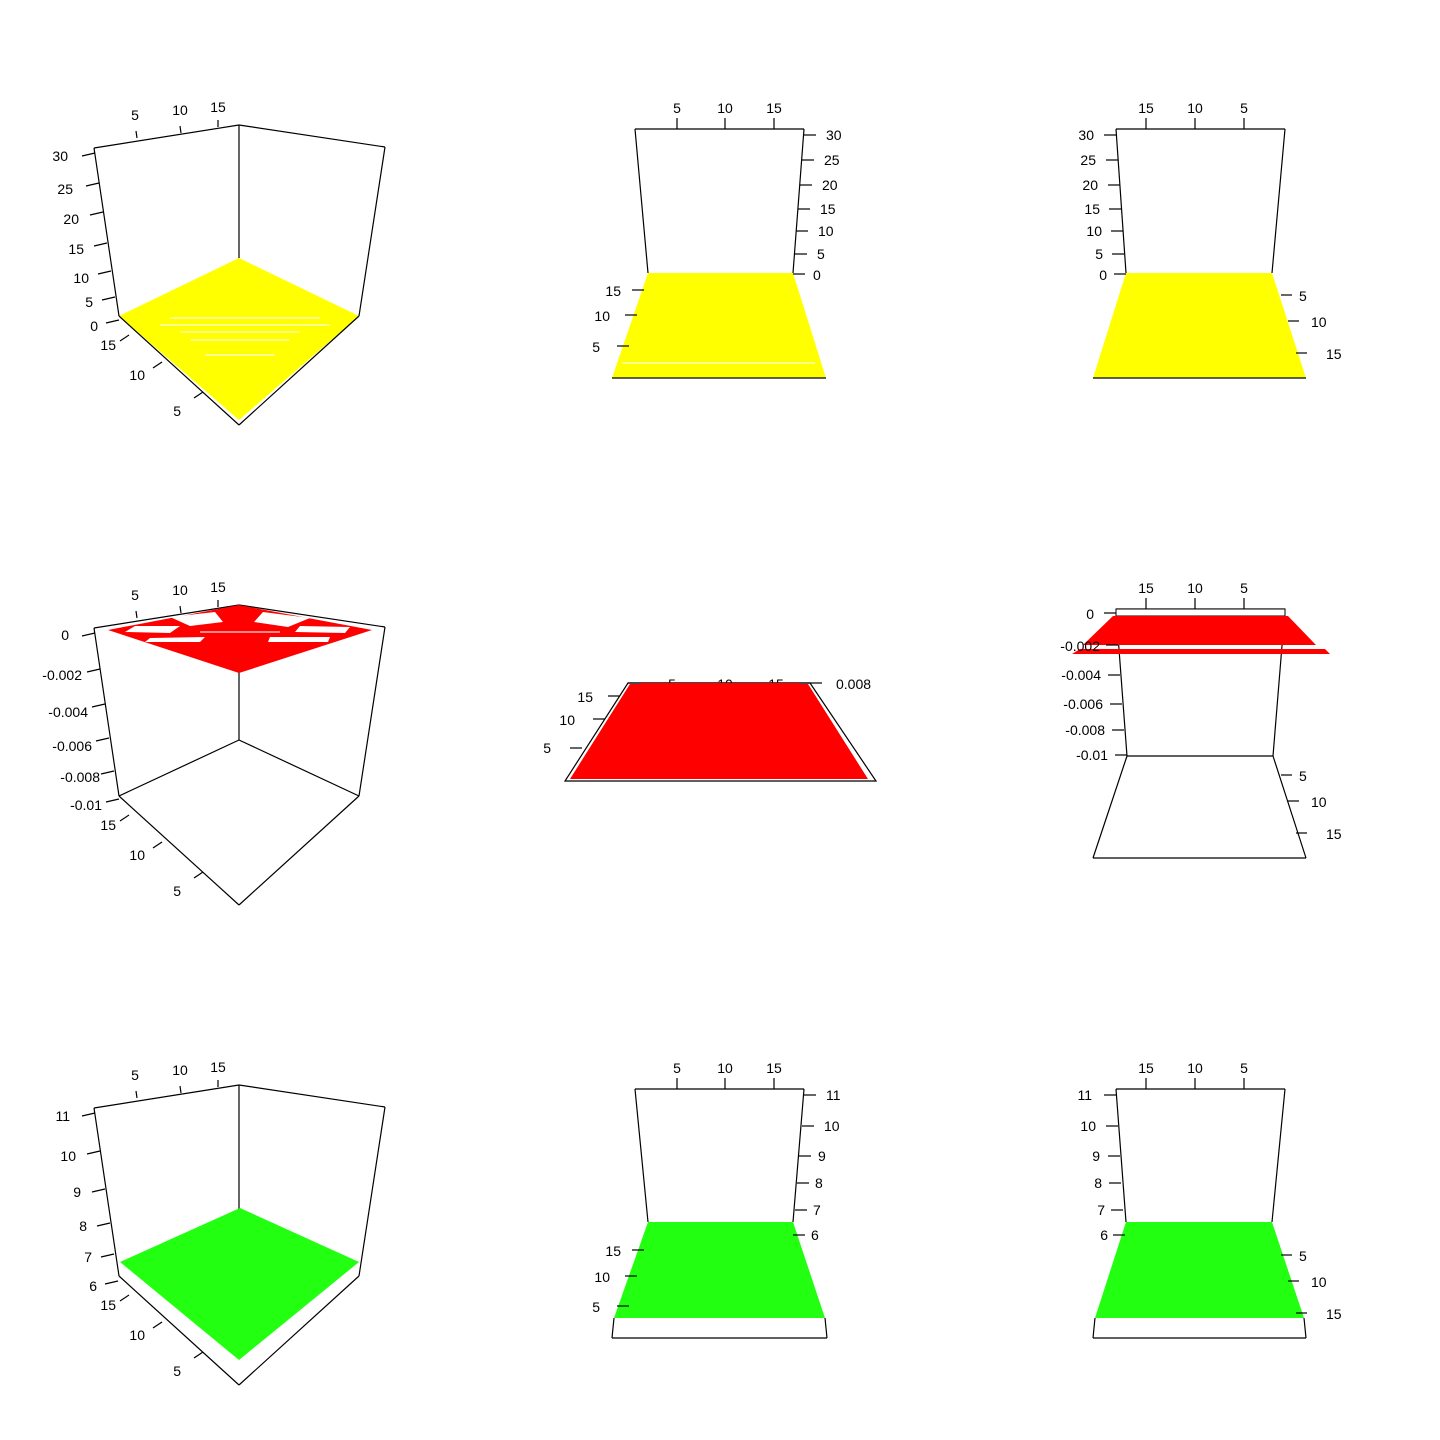  What do you see at coordinates (1334, 354) in the screenshot?
I see `panel-3-y-tick: 15` at bounding box center [1334, 354].